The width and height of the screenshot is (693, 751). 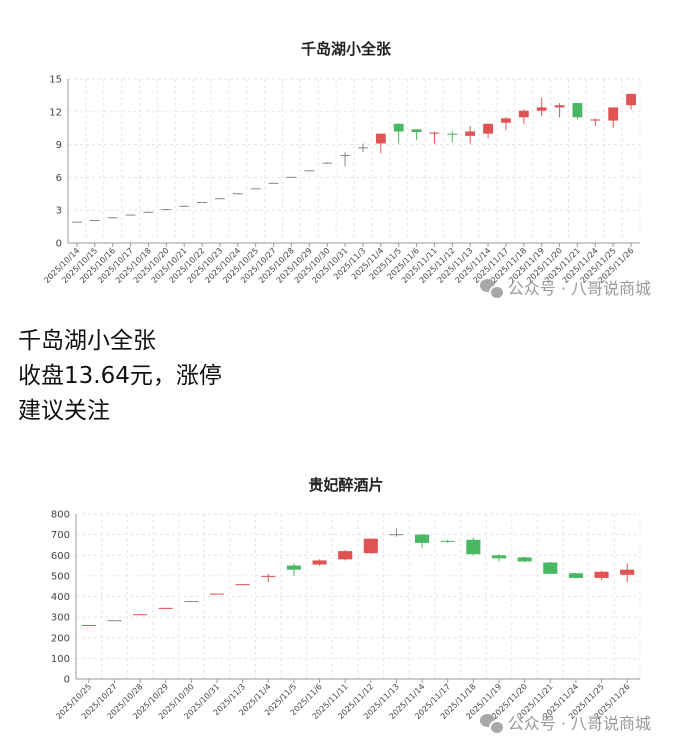 What do you see at coordinates (60, 535) in the screenshot?
I see `y-tick-label: 700` at bounding box center [60, 535].